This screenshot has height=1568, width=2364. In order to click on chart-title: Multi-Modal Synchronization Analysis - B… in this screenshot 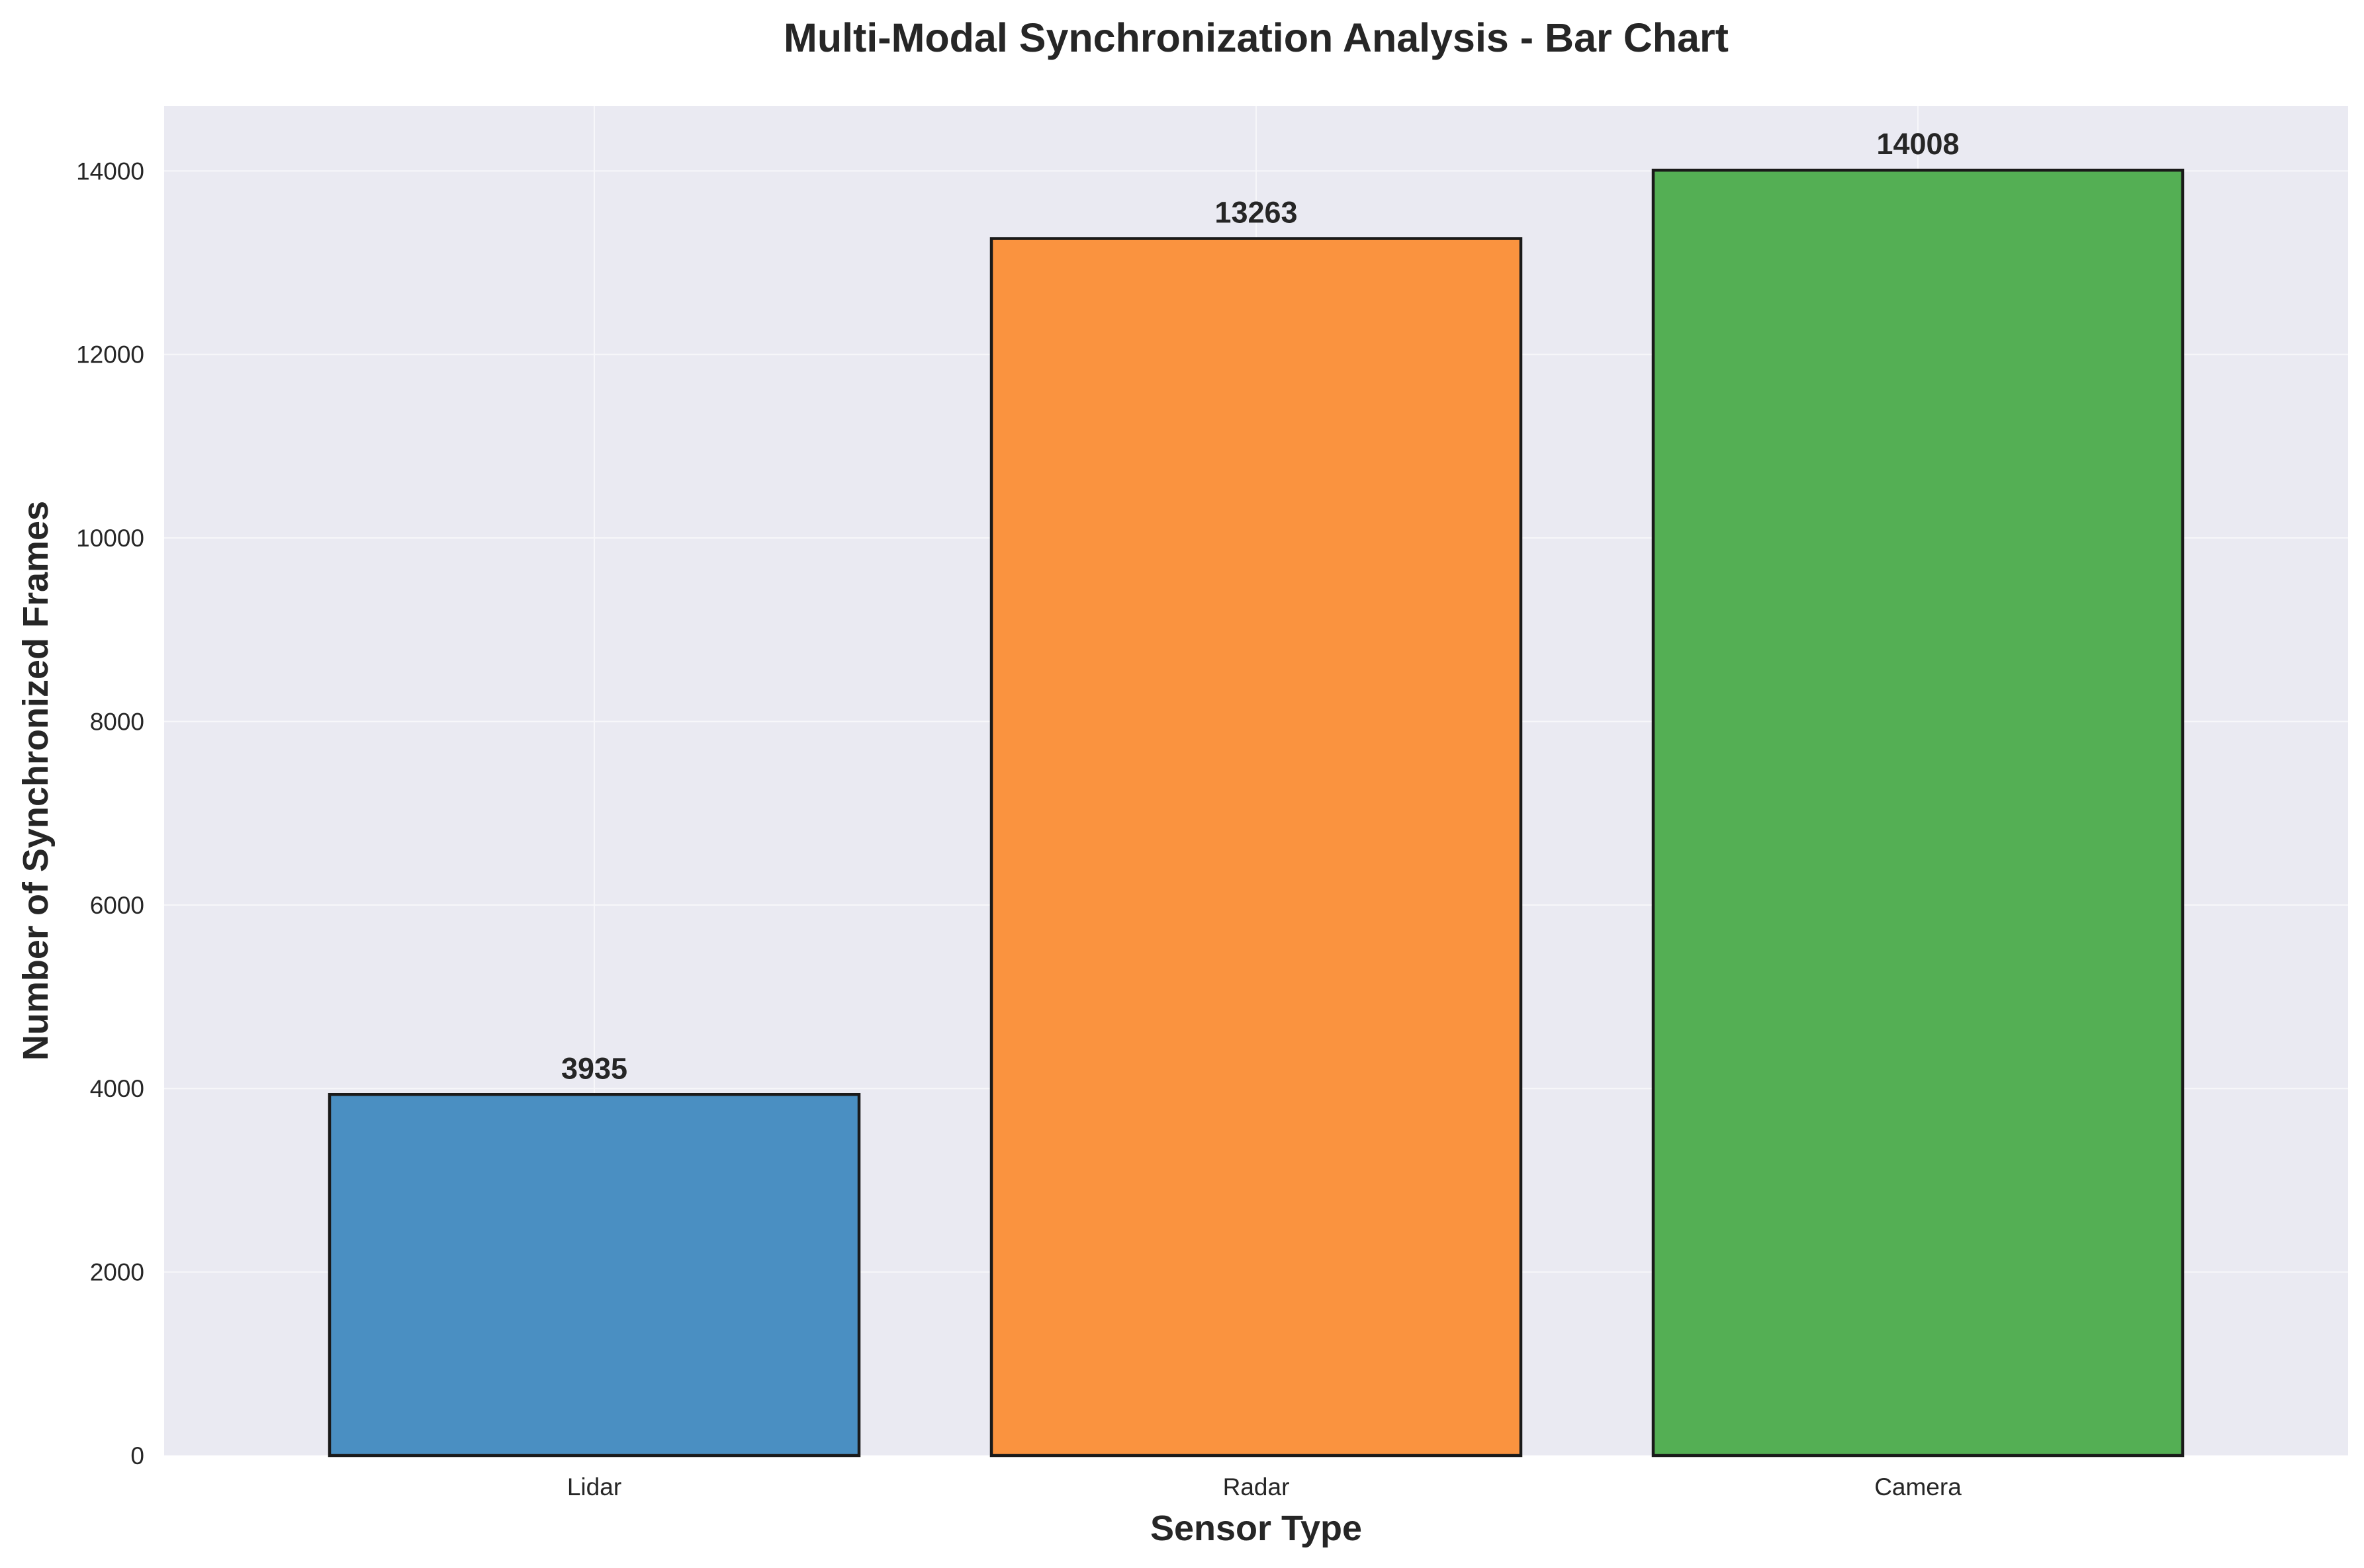, I will do `click(1256, 38)`.